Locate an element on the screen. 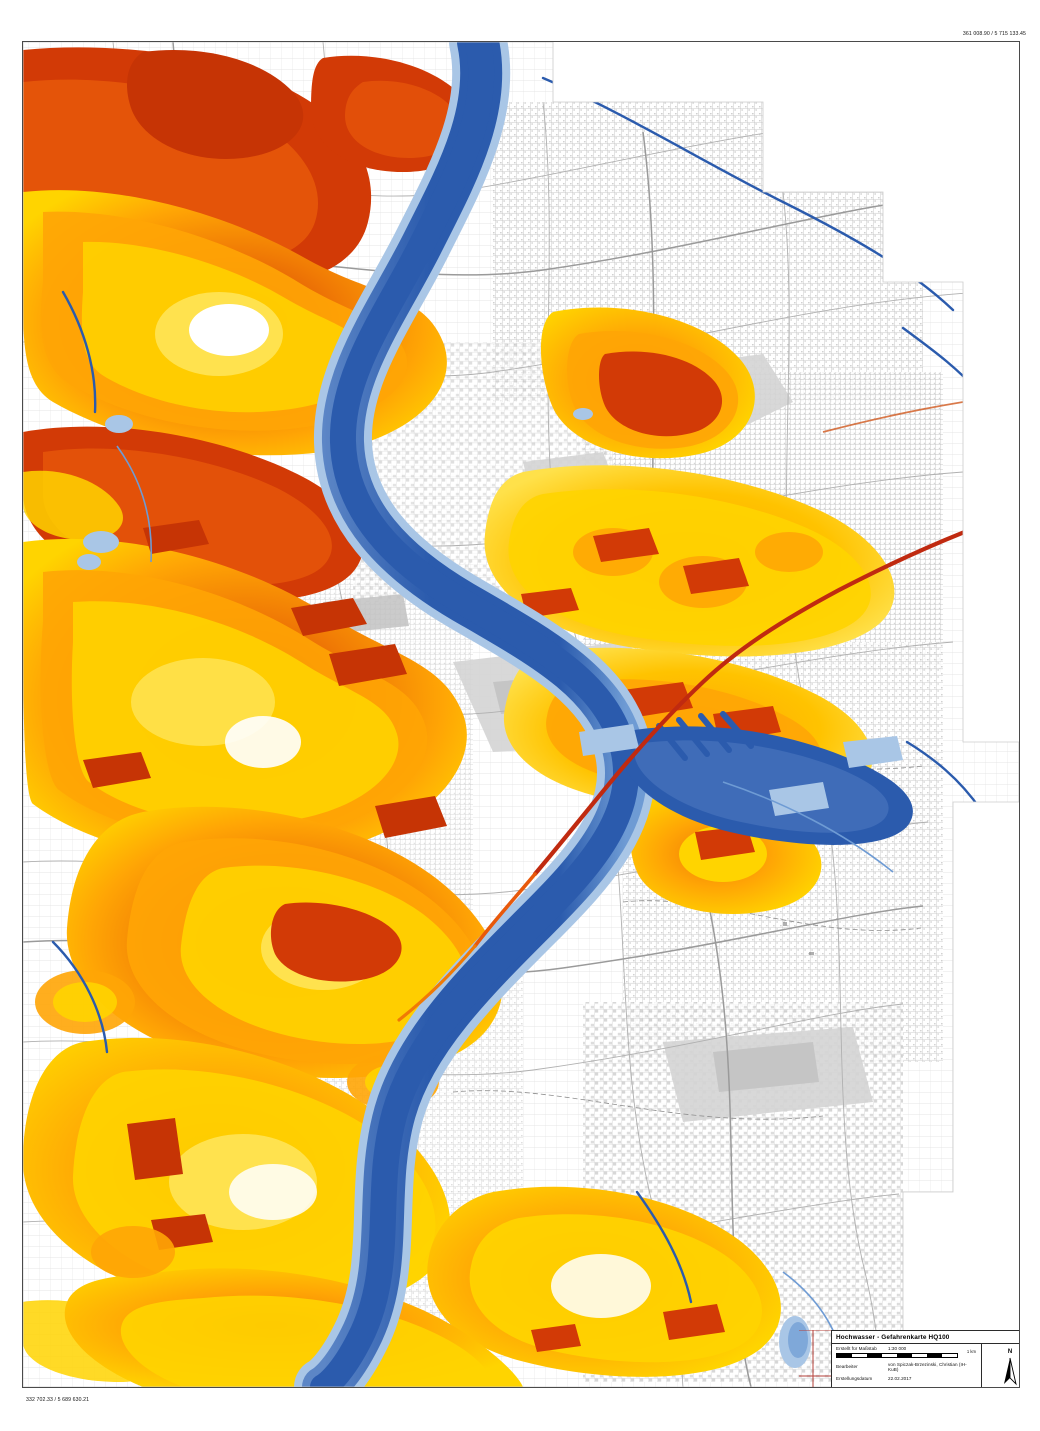 Image resolution: width=1040 pixels, height=1431 pixels. scale-value: 1:30 000 is located at coordinates (897, 1348).